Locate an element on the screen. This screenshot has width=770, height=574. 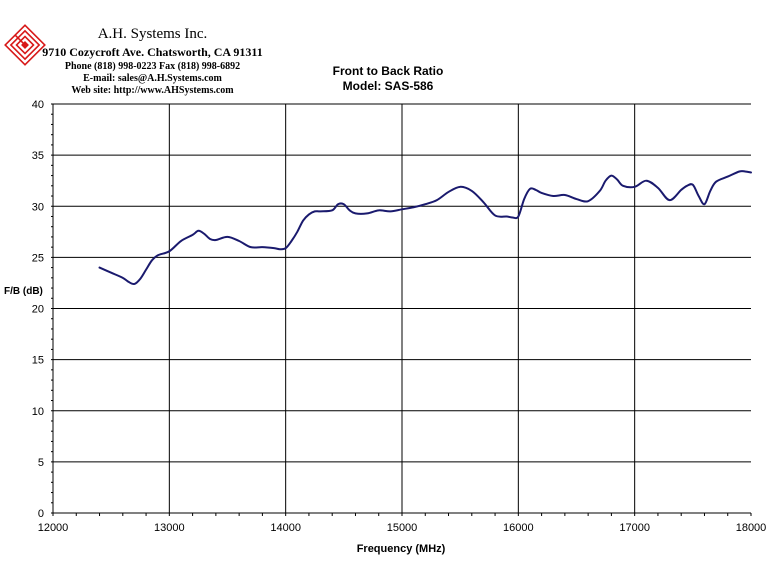
y-axis-label: F/B (dB) is located at coordinates (23, 291).